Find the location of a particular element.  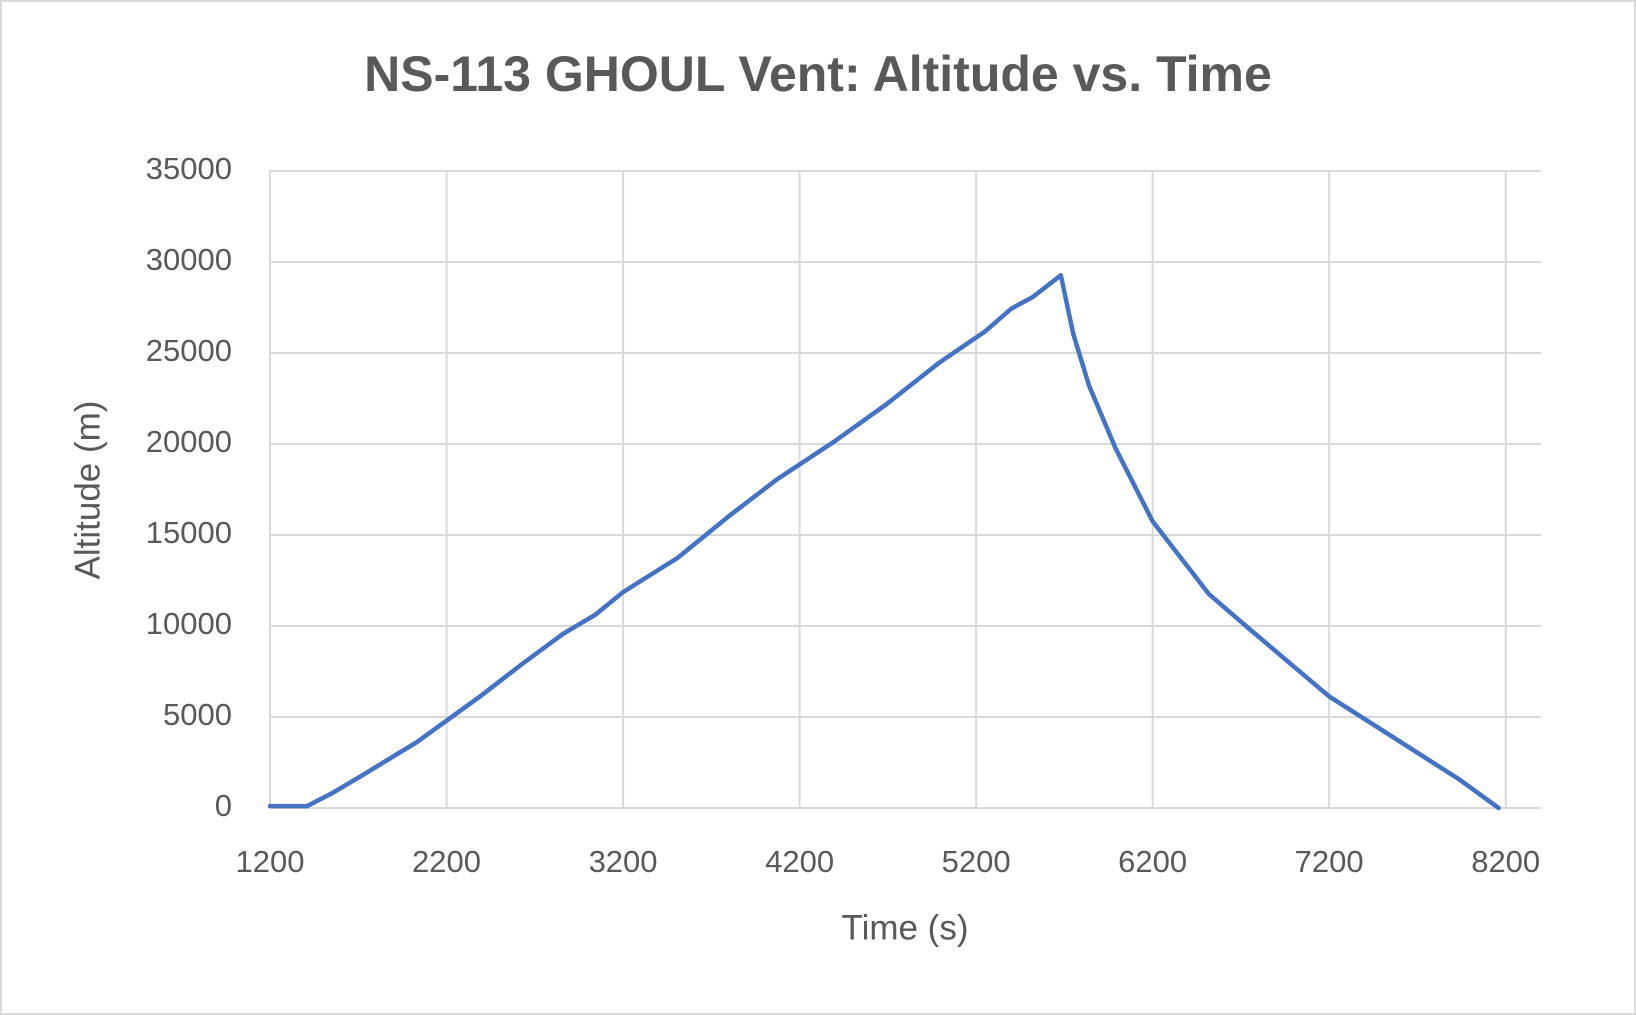

x-tick-label: 6200 is located at coordinates (1152, 861).